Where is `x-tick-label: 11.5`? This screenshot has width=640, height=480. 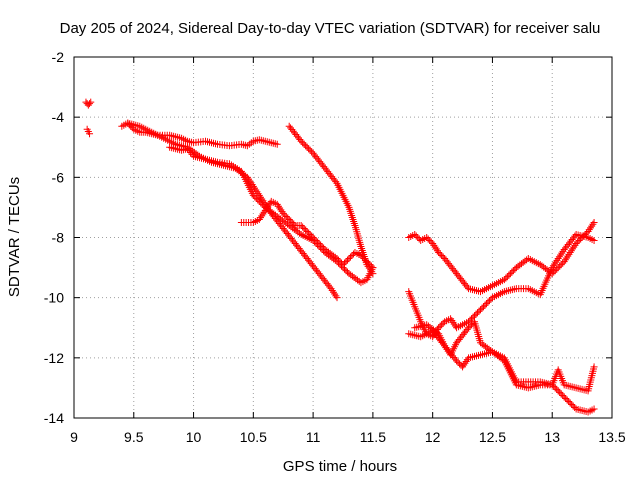
x-tick-label: 11.5 is located at coordinates (373, 437).